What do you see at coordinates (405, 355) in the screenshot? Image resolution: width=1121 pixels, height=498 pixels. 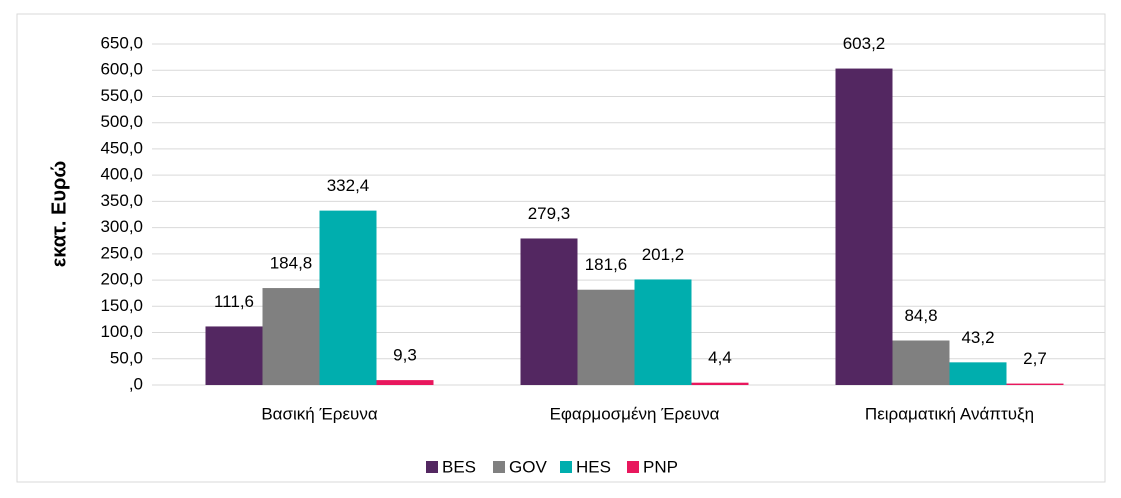 I see `data-label: 9,3` at bounding box center [405, 355].